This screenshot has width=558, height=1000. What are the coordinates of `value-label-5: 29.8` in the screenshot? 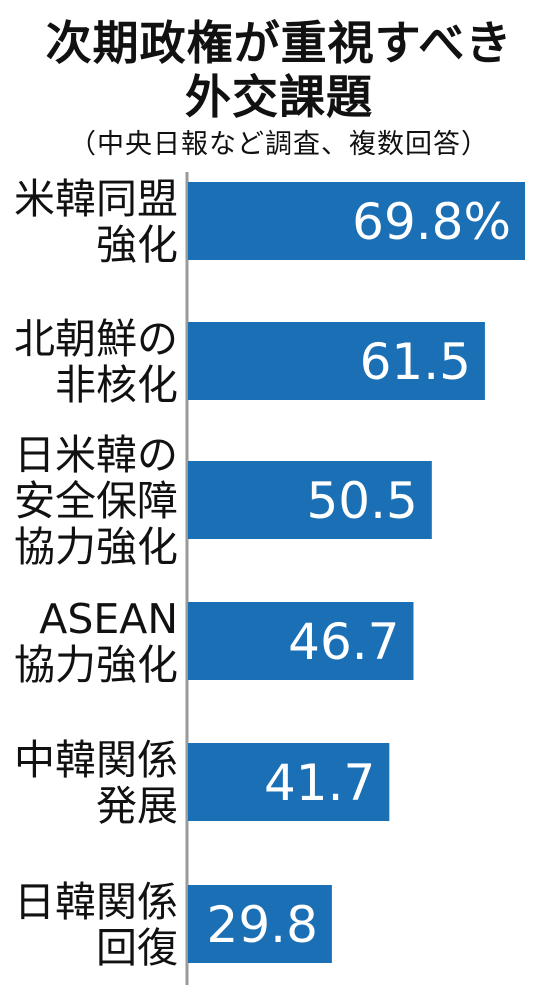 It's located at (262, 925).